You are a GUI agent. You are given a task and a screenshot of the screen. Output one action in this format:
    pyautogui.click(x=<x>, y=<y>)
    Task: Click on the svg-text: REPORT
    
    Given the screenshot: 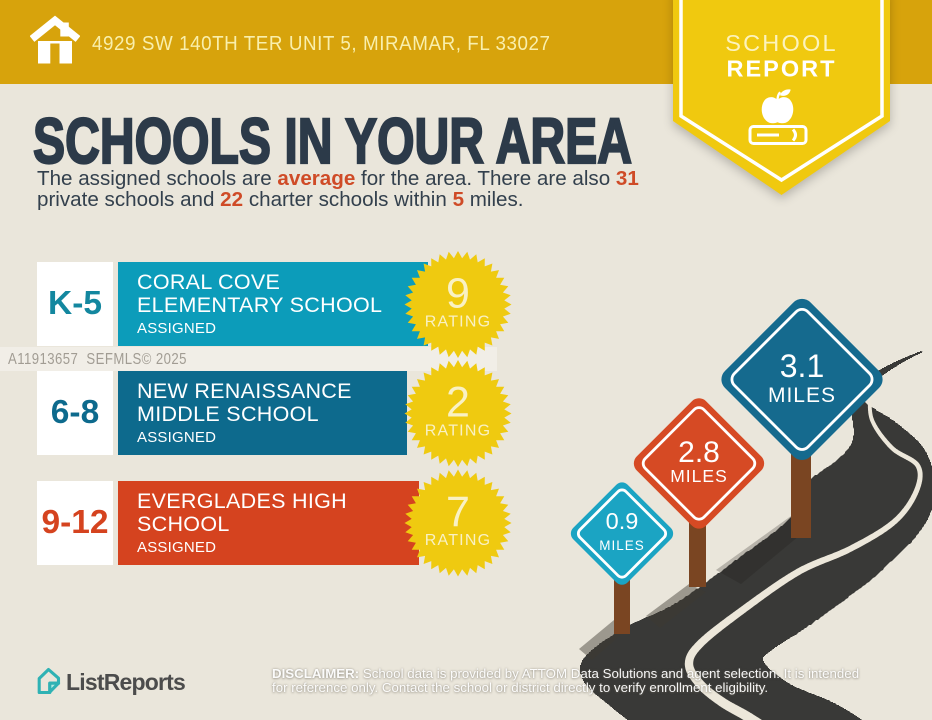 What is the action you would take?
    pyautogui.click(x=782, y=69)
    